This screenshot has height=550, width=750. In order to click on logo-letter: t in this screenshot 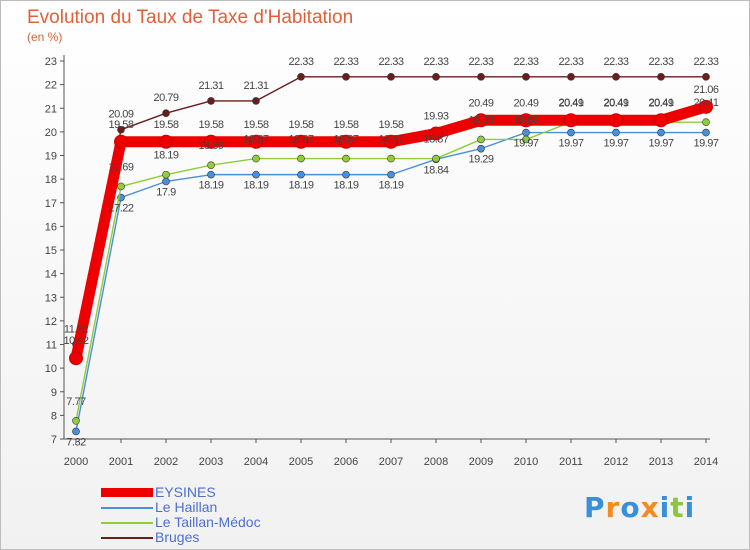, I will do `click(677, 507)`.